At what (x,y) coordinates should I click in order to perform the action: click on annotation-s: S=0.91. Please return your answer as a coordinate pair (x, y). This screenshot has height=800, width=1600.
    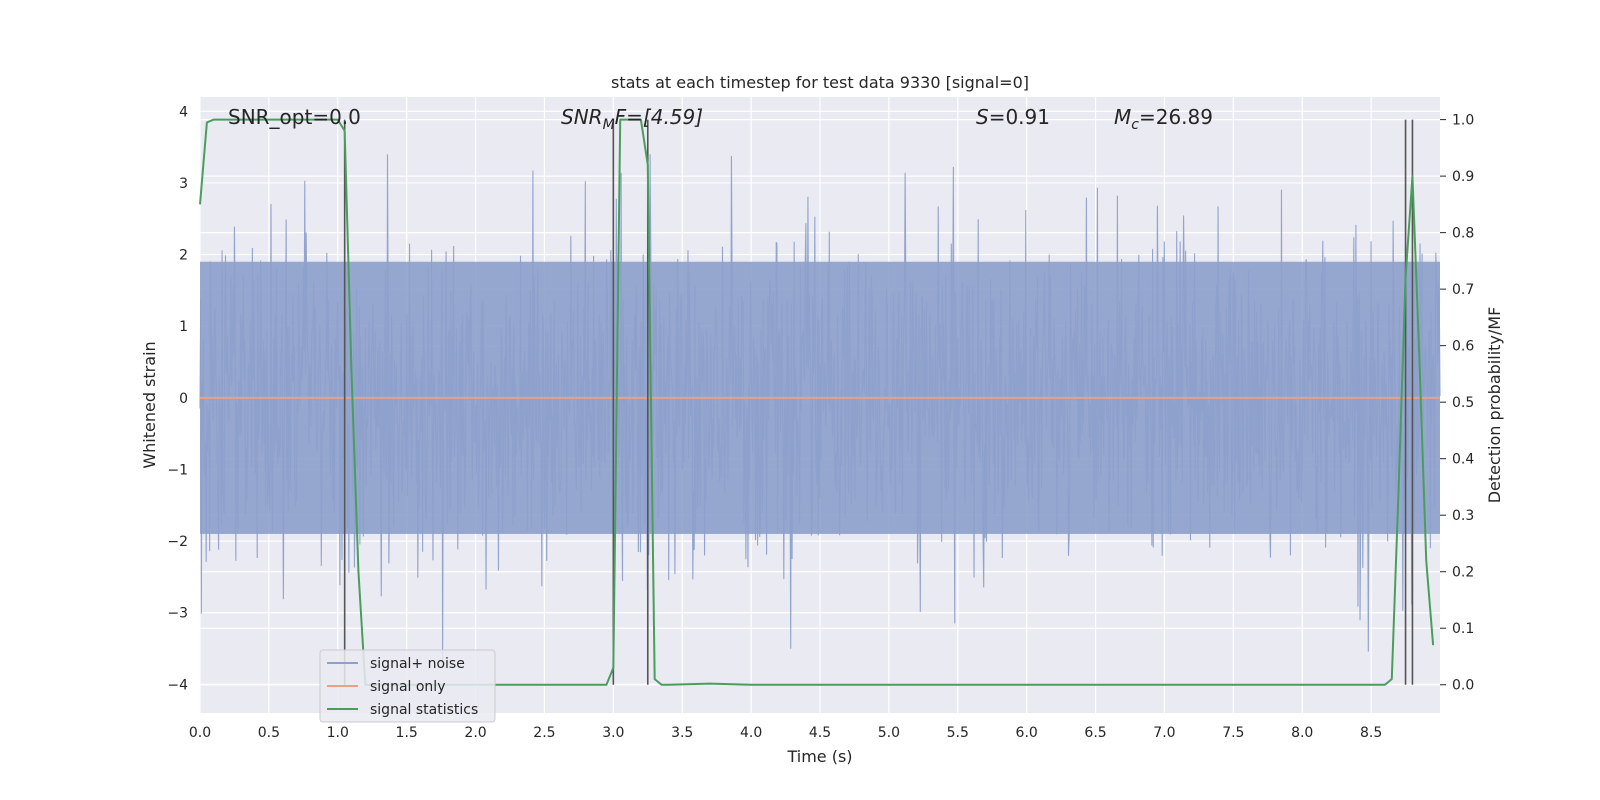
    Looking at the image, I should click on (1013, 117).